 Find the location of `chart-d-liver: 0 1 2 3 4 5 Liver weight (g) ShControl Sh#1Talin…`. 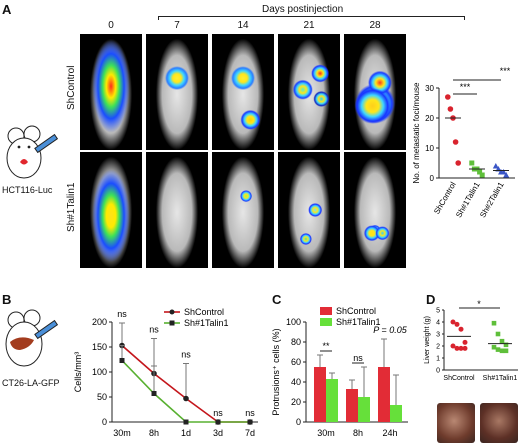

chart-d-liver: 0 1 2 3 4 5 Liver weight (g) ShControl Sh#1Talin… is located at coordinates (471, 341).